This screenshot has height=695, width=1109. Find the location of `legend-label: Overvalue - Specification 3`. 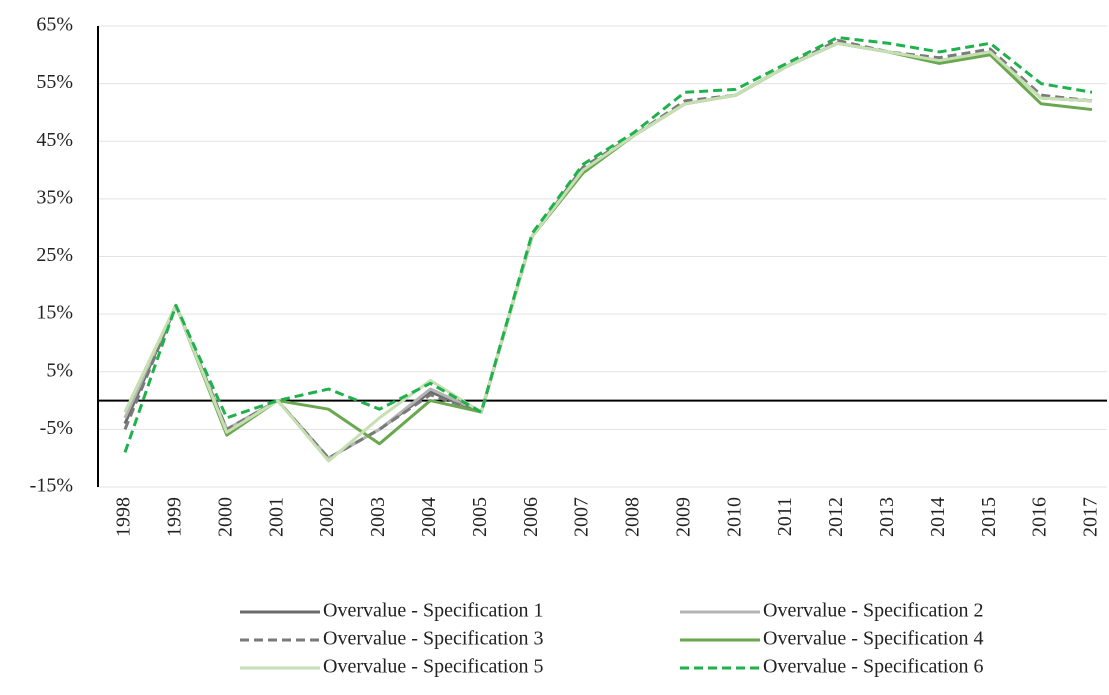

legend-label: Overvalue - Specification 3 is located at coordinates (433, 639).